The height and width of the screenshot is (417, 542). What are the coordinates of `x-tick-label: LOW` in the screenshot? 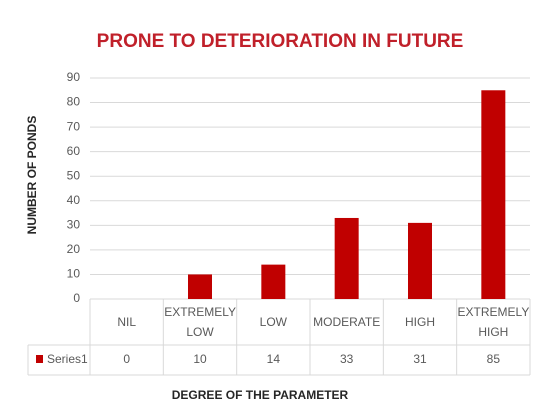 It's located at (273, 322).